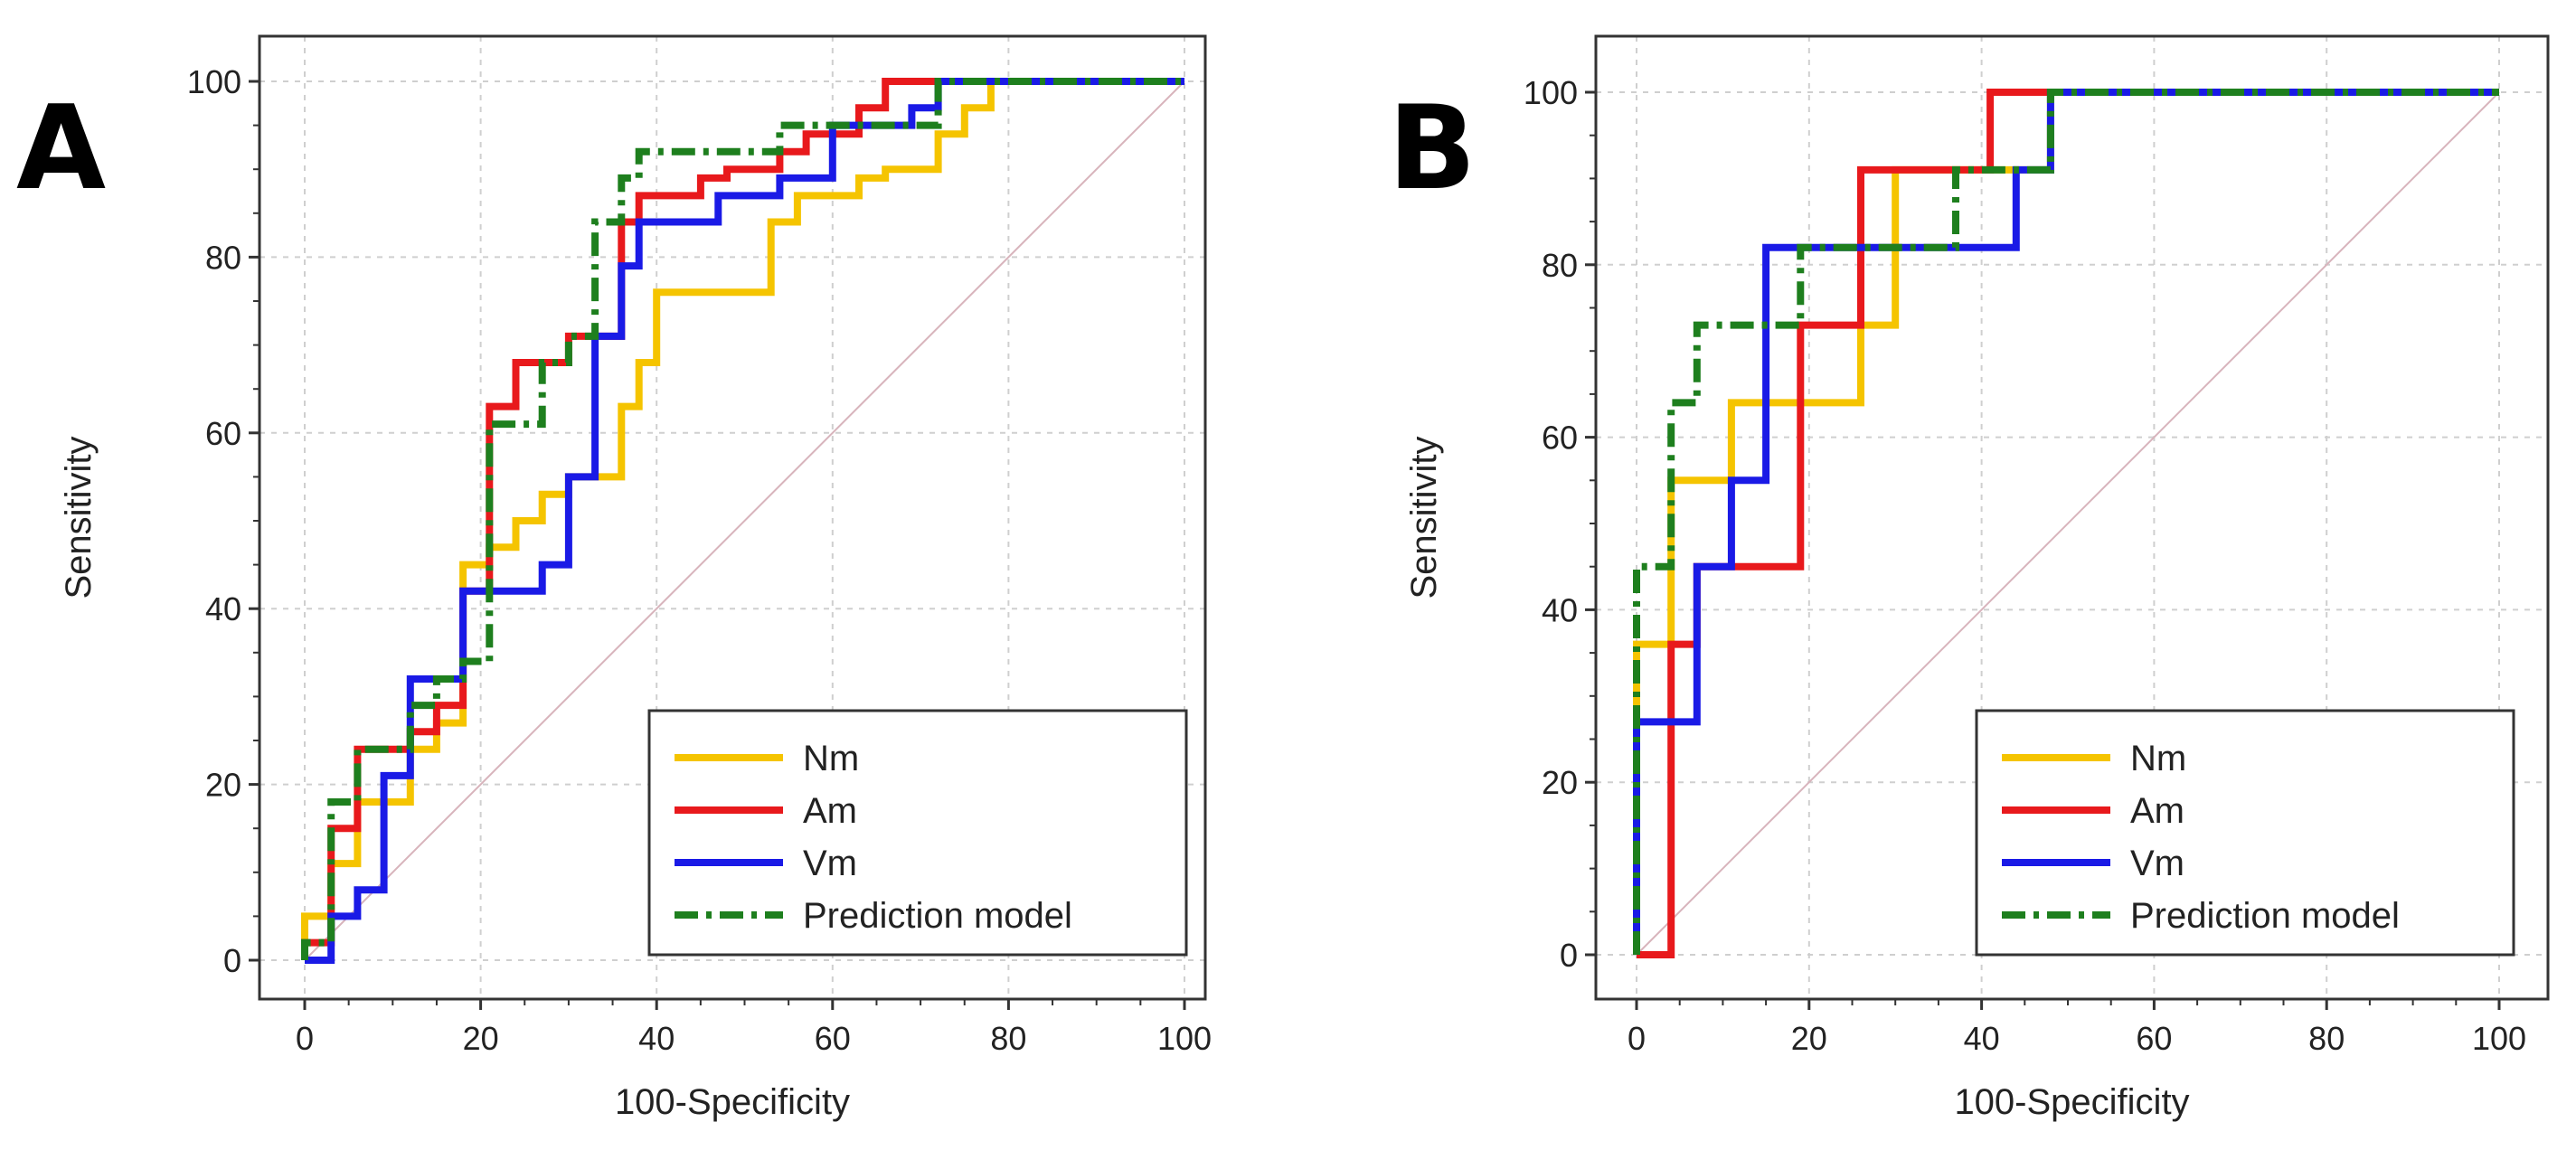  I want to click on panel-b-legend-label-nm: Nm, so click(2158, 758).